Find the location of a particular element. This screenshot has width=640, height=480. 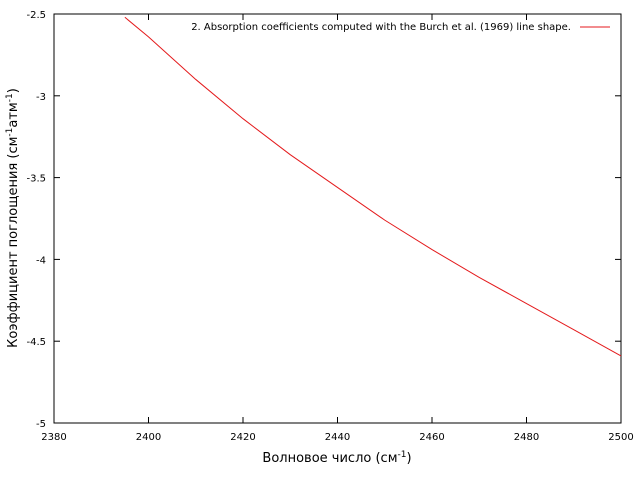

x-tick-label: 2420 is located at coordinates (242, 437).